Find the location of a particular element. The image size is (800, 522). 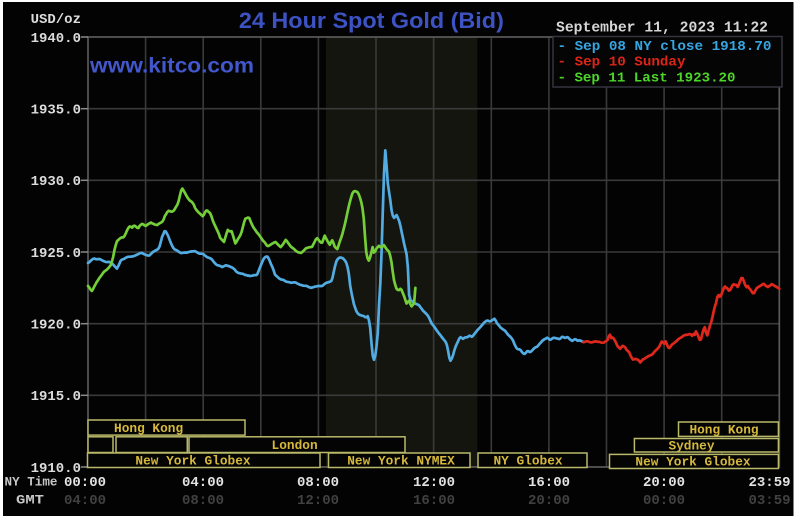

svg-text: - Sep 08 NY close 1918.70 is located at coordinates (665, 47).